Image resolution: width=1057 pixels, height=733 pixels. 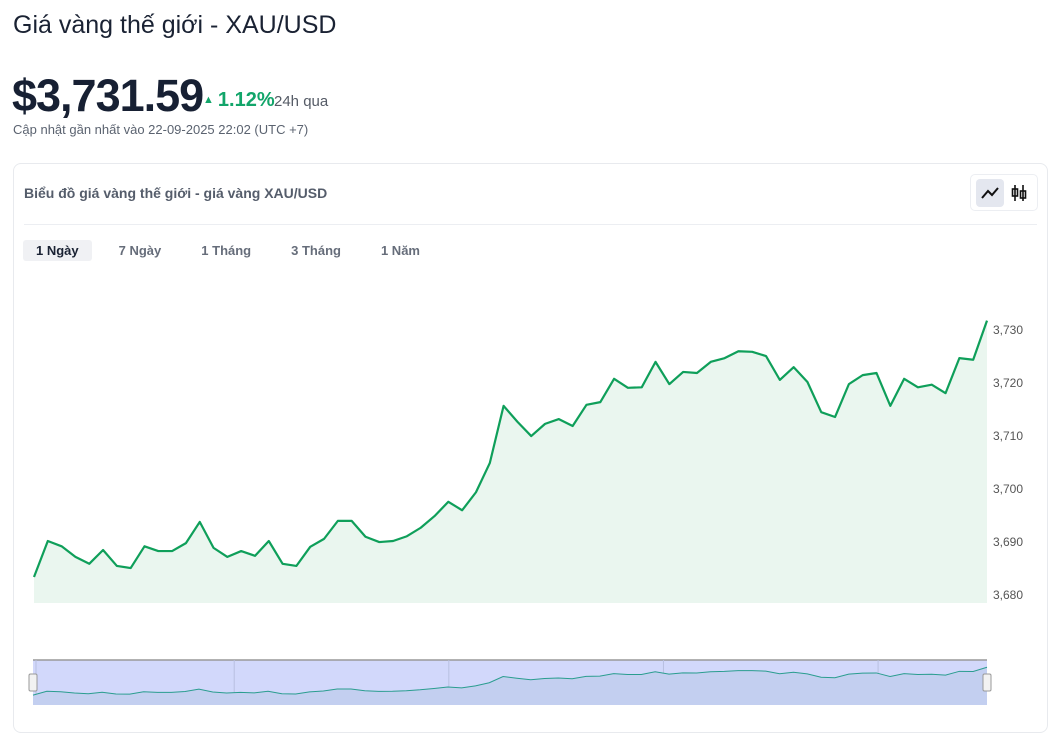 What do you see at coordinates (1008, 383) in the screenshot?
I see `y-tick-label: 3,720` at bounding box center [1008, 383].